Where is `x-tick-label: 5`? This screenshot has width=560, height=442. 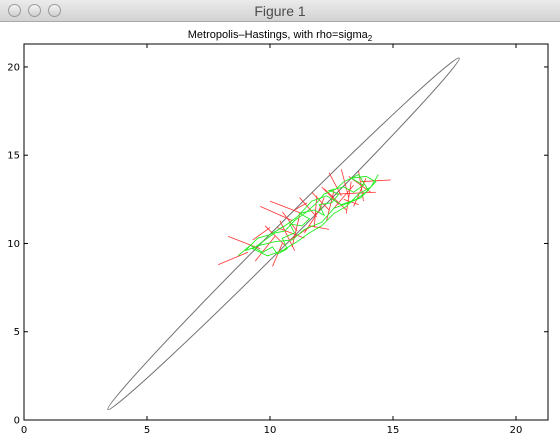
x-tick-label: 5 is located at coordinates (147, 430).